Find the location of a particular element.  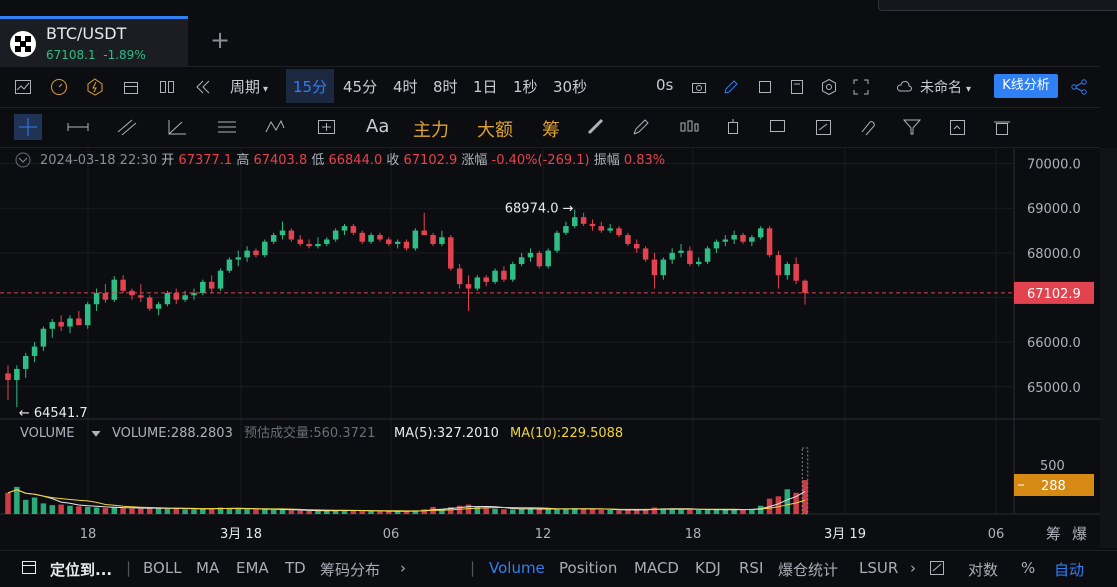

horizontal-line-icon is located at coordinates (77, 127).